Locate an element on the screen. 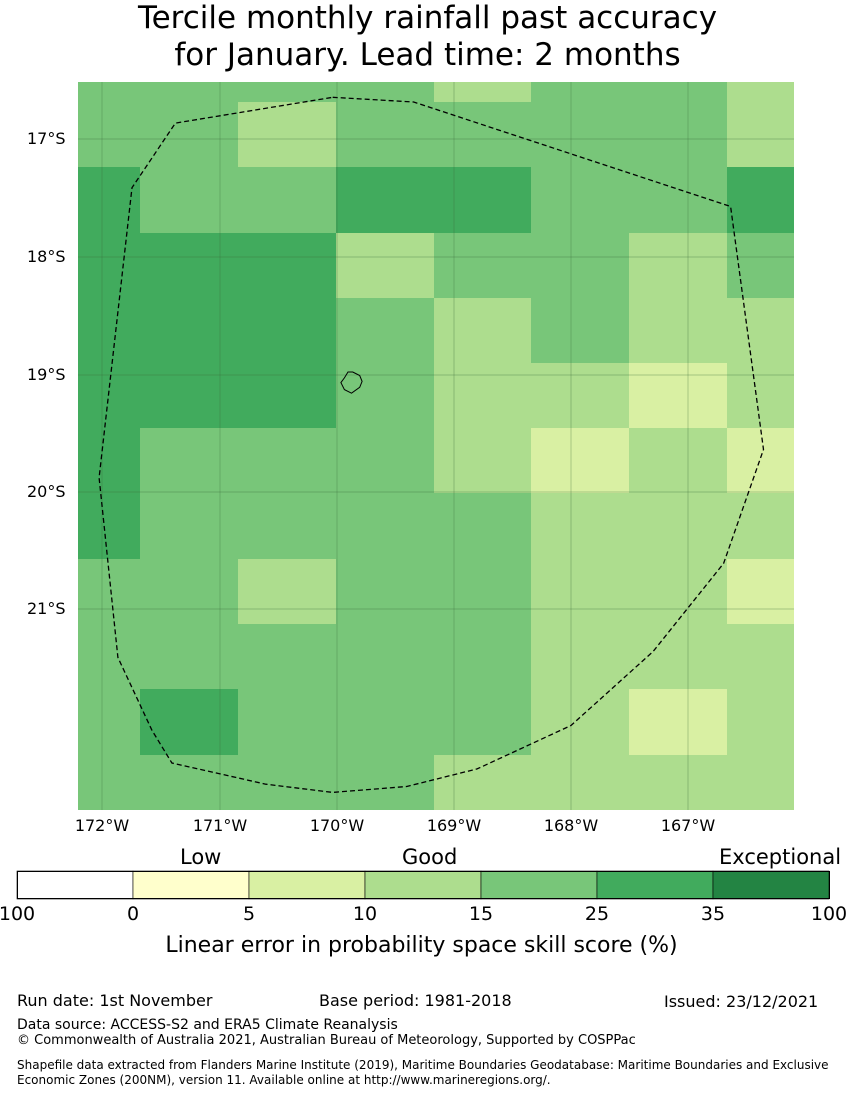 The width and height of the screenshot is (855, 1095). base-period: Base period: 1981-2018 is located at coordinates (415, 1000).